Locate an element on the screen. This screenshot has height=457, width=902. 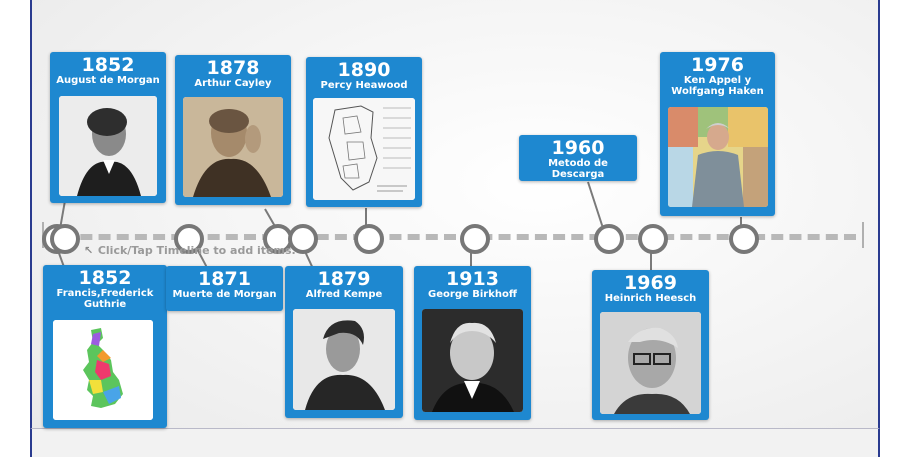
event-card-arthur-cayley: 1878 Arthur Cayley is located at coordinates (233, 130).